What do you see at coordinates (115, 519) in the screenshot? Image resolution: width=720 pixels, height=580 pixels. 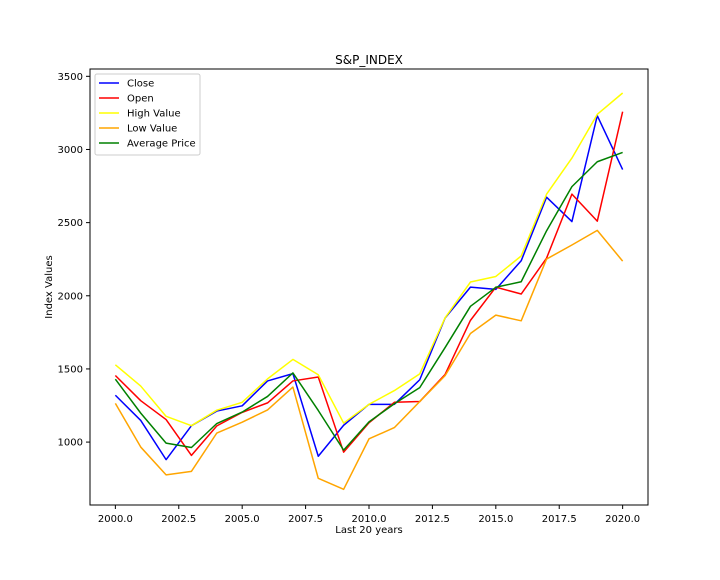 I see `x-tick-label: 2000.0` at bounding box center [115, 519].